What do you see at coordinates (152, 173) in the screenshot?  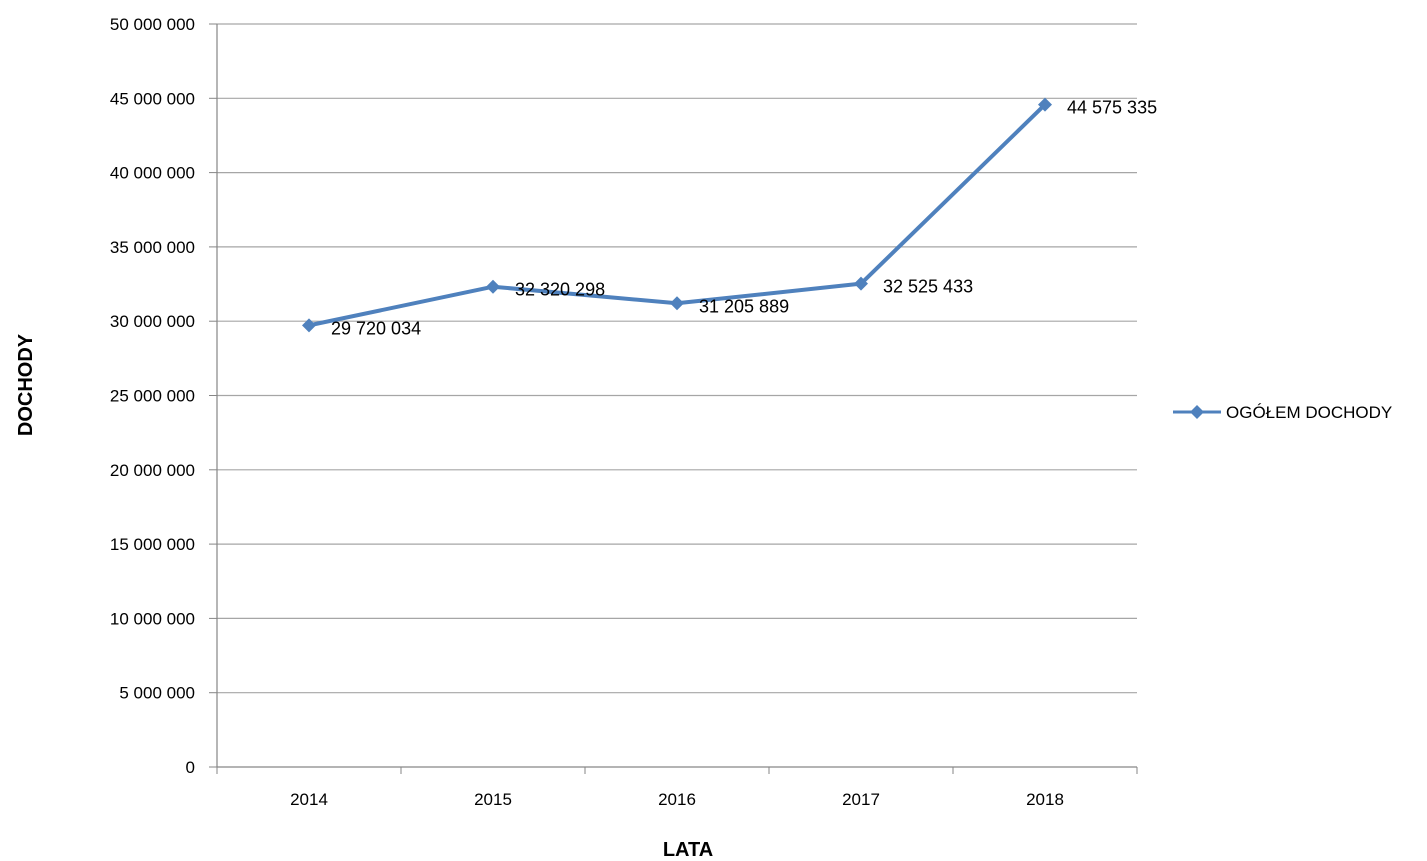 I see `y-tick-label: 40 000 000` at bounding box center [152, 173].